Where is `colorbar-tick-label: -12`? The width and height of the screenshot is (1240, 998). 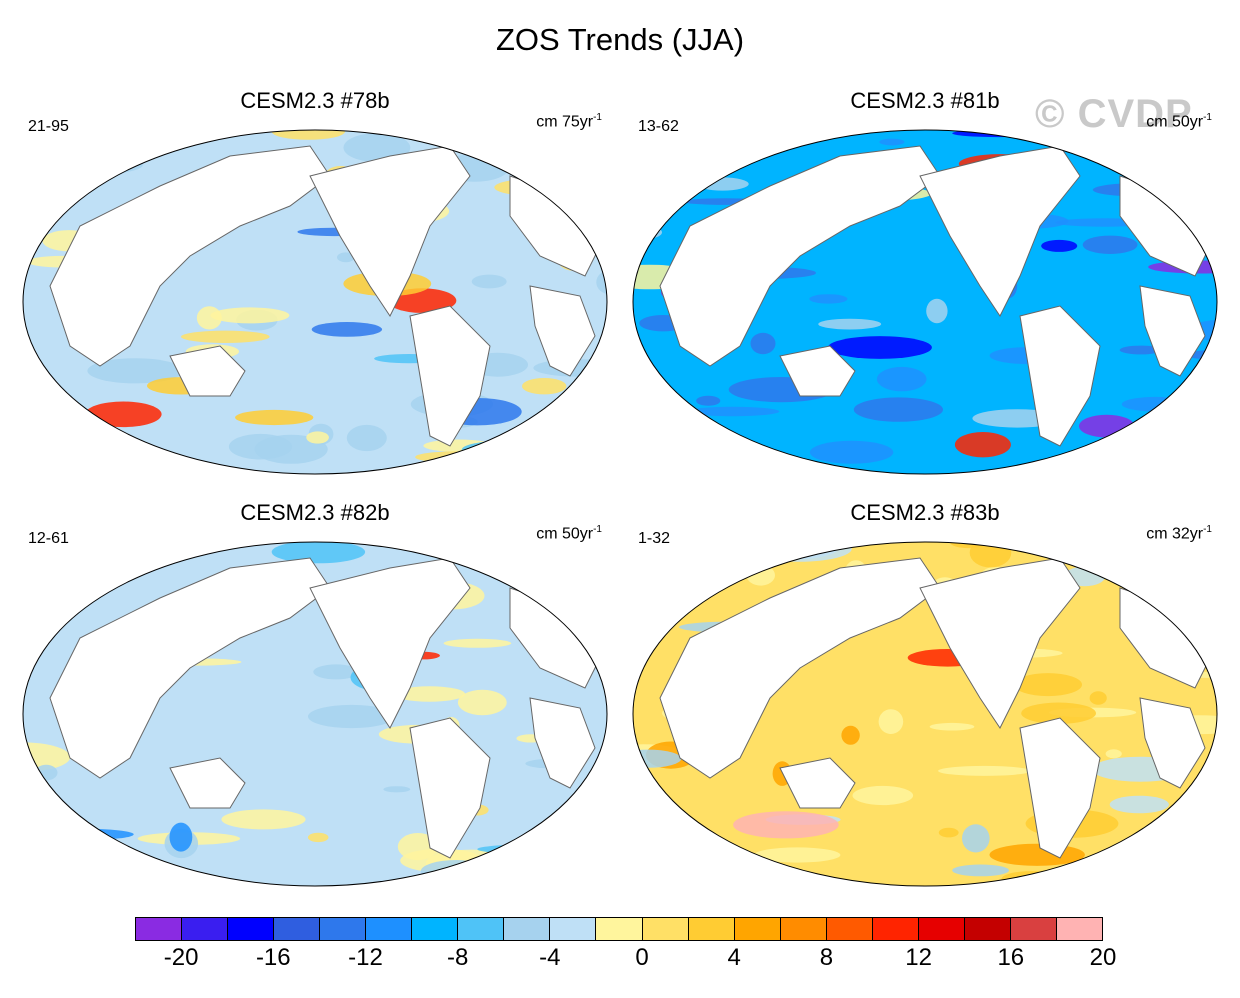
colorbar-tick-label: -12 is located at coordinates (365, 957).